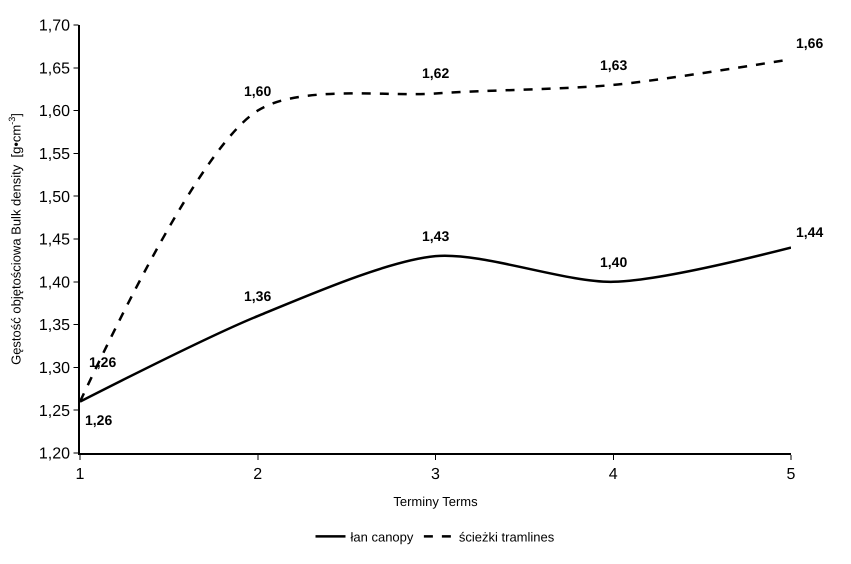  I want to click on y-tick-label: 1,35, so click(54, 325).